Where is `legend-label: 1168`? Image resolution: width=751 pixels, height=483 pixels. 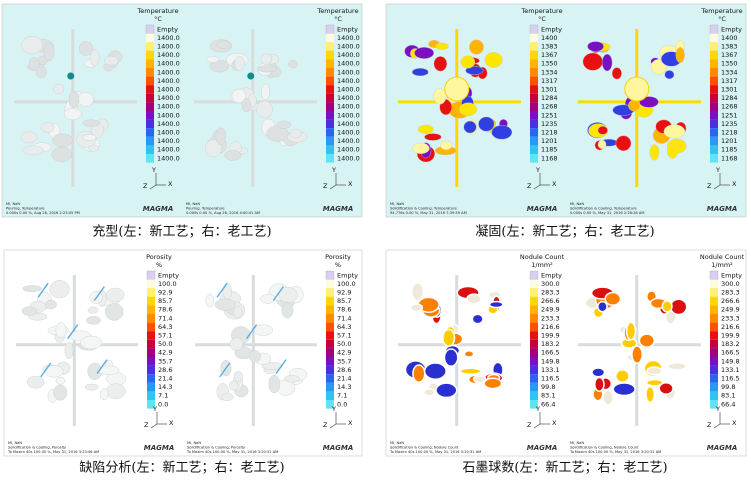 legend-label: 1168 is located at coordinates (729, 158).